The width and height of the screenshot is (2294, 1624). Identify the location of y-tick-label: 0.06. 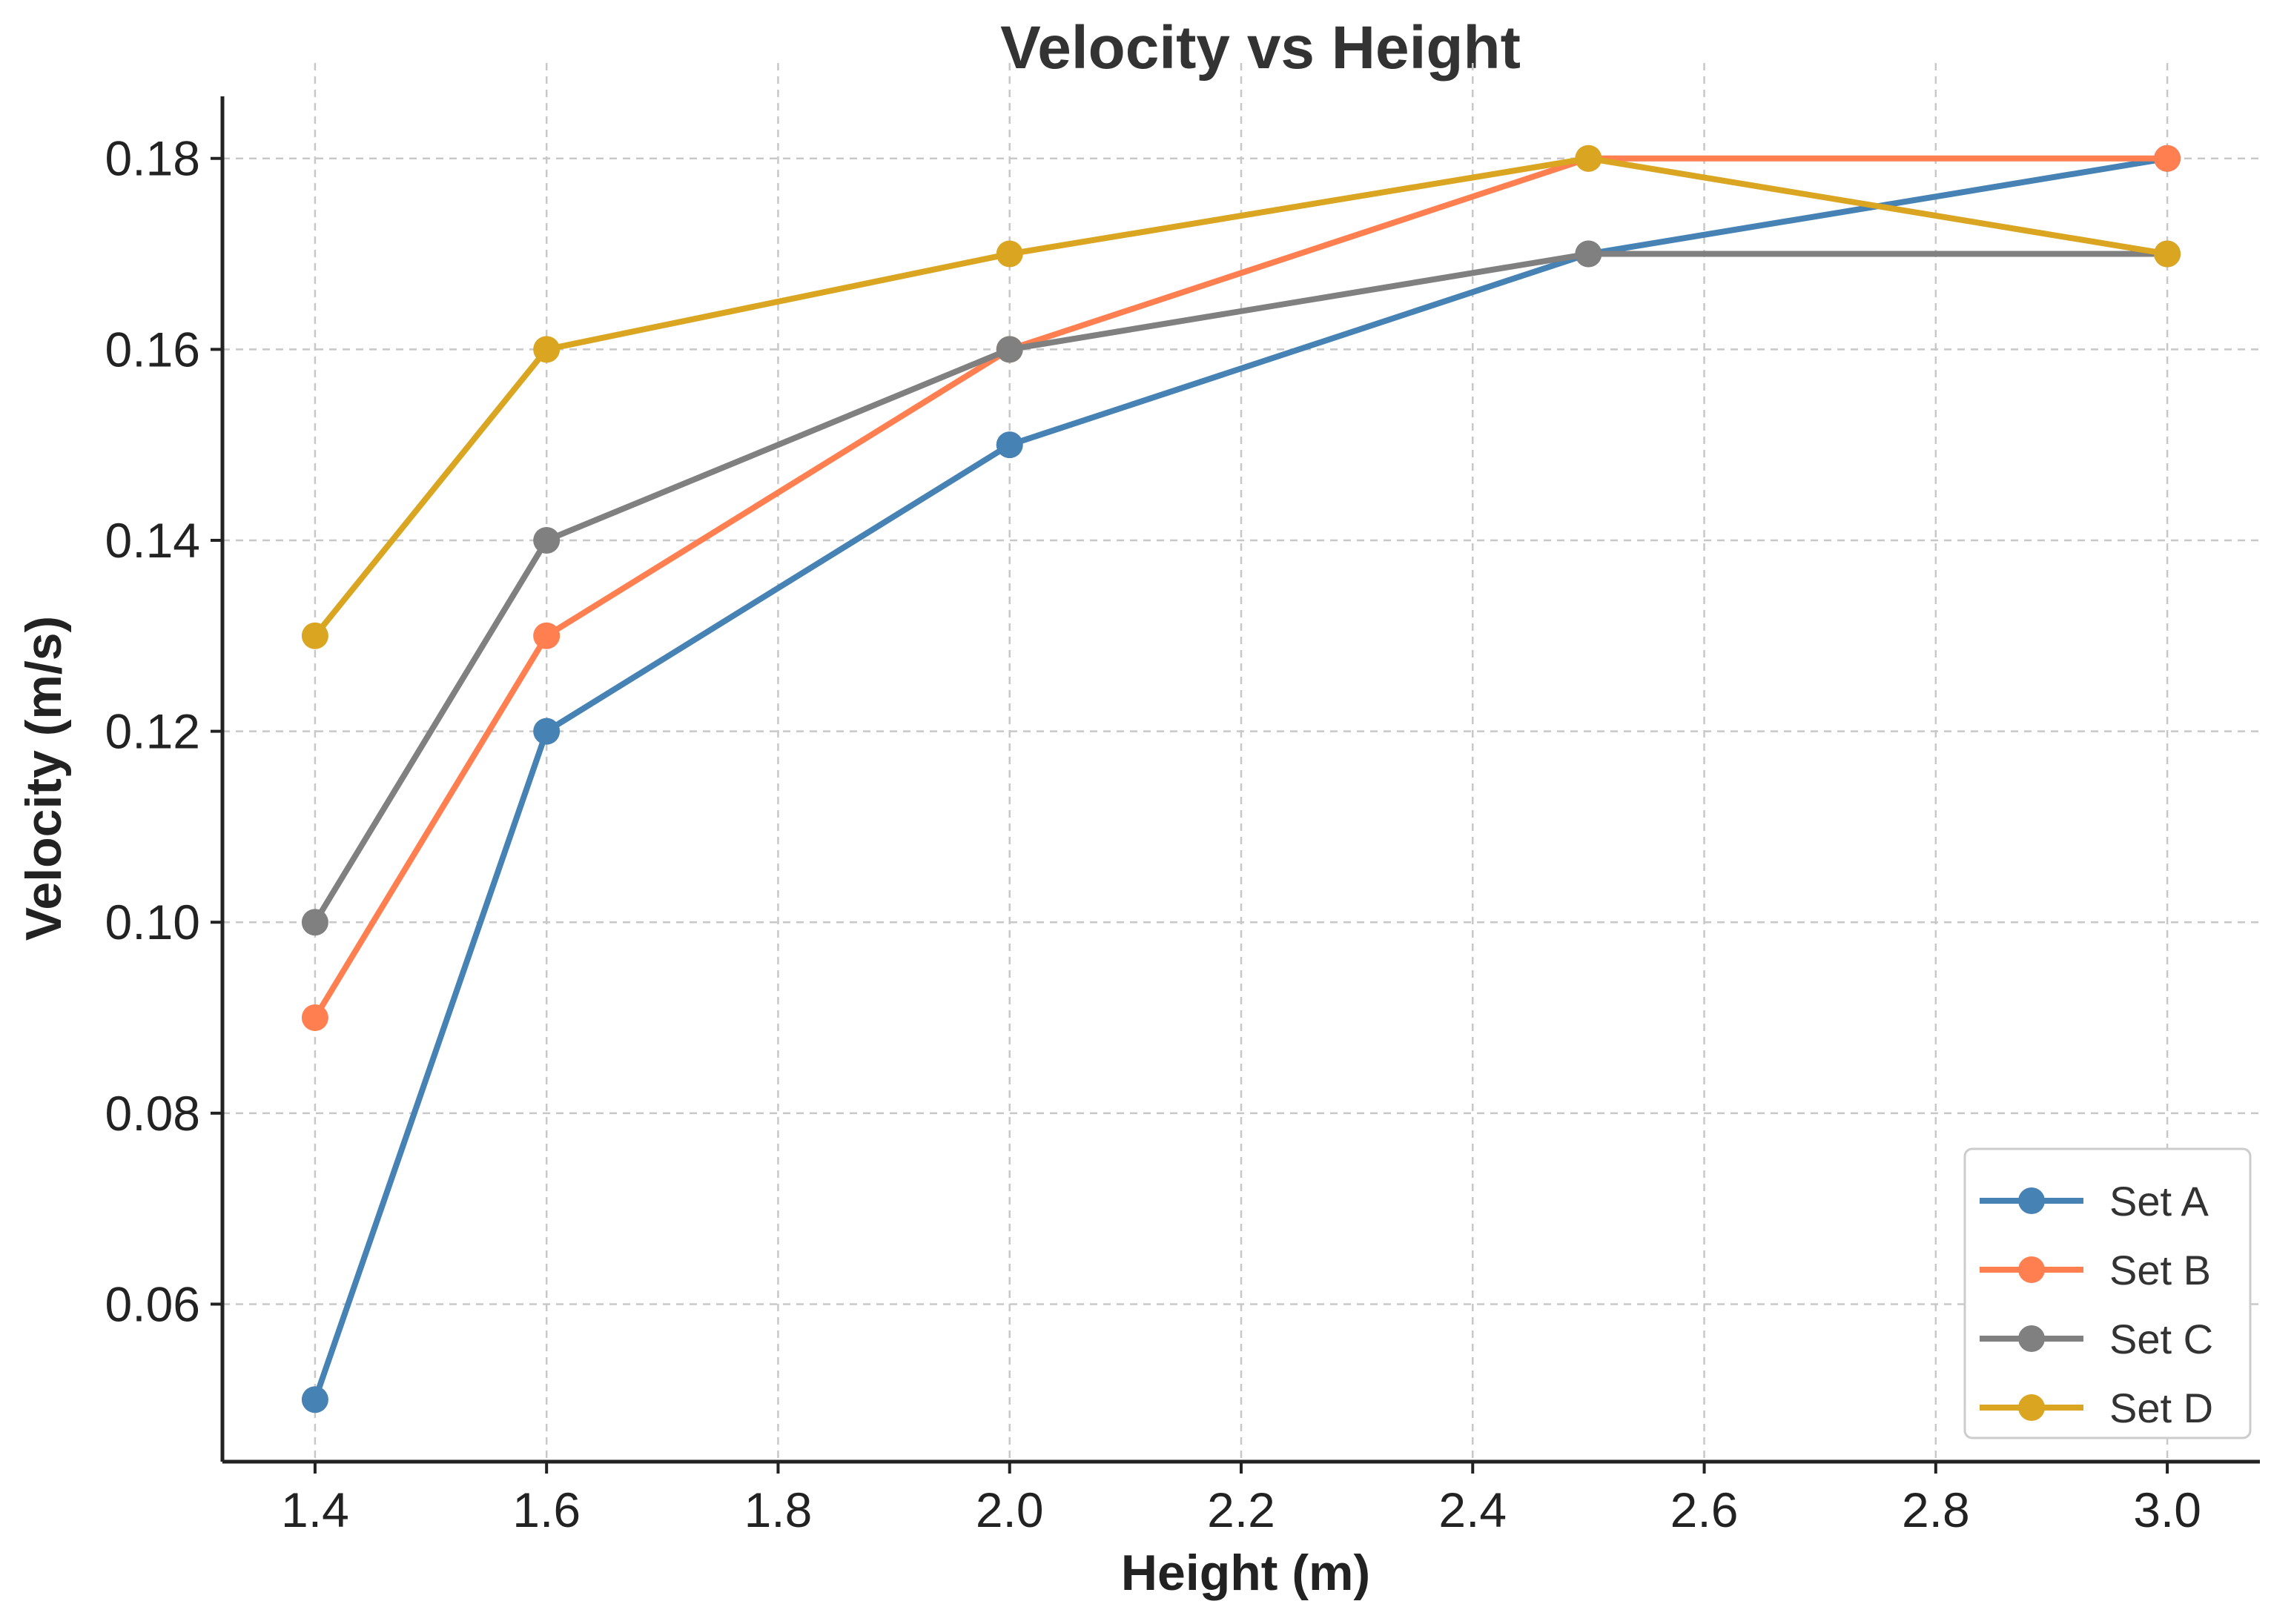
(152, 1303).